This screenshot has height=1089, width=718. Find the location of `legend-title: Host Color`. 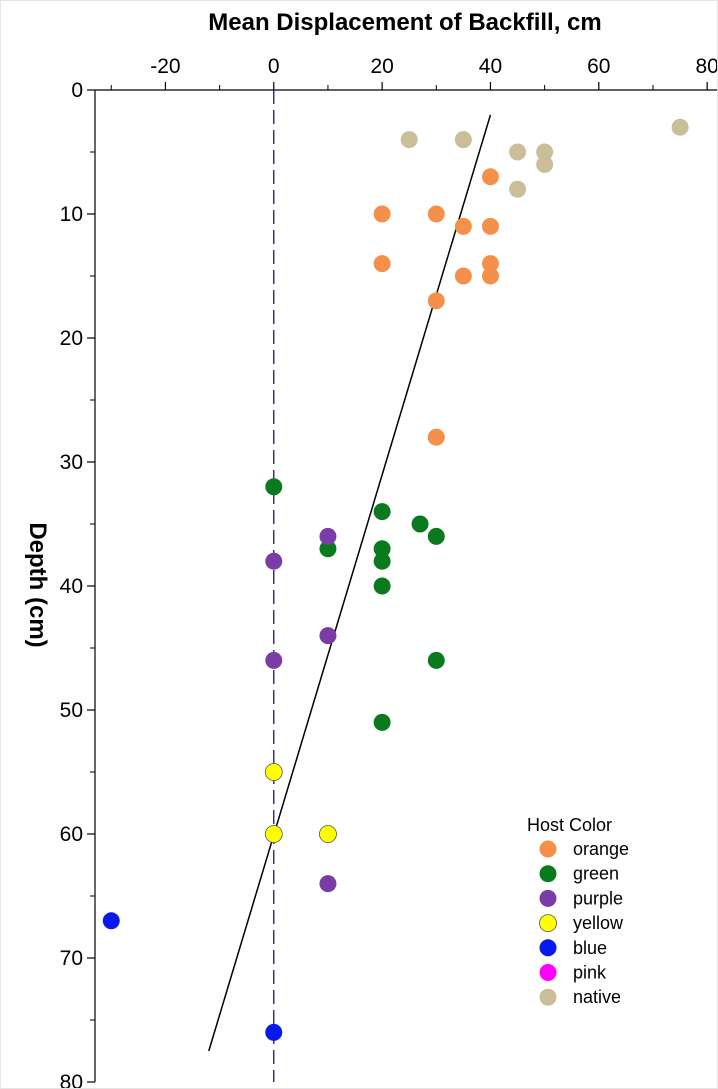

legend-title: Host Color is located at coordinates (569, 825).